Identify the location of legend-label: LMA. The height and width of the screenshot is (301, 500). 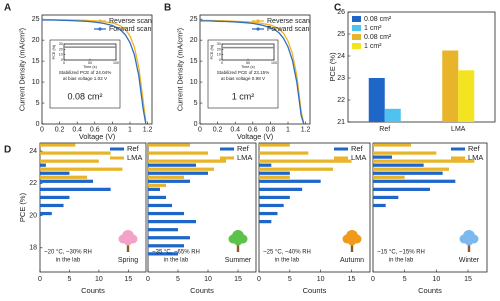
(475, 157).